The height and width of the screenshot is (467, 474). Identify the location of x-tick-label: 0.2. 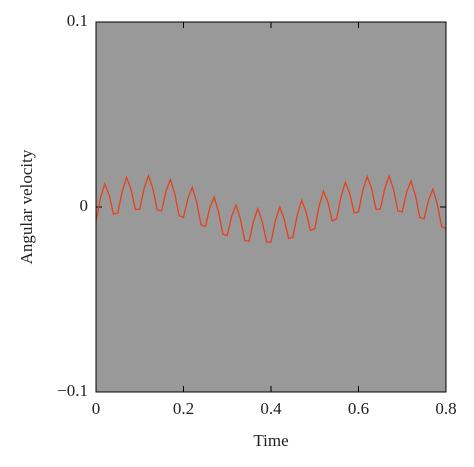
(183, 408).